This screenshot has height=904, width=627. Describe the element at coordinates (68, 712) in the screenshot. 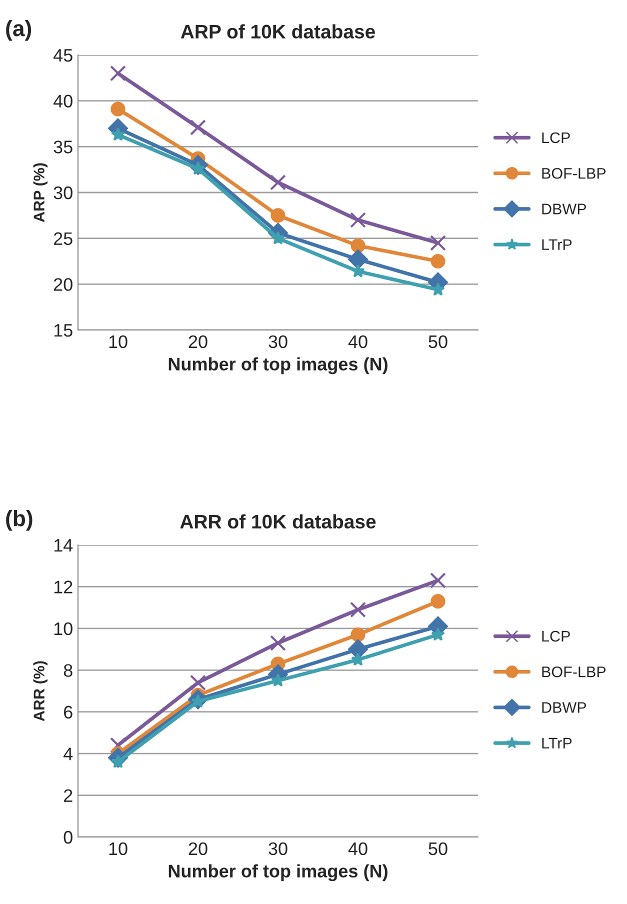

I see `y-tick-label: 6` at that location.